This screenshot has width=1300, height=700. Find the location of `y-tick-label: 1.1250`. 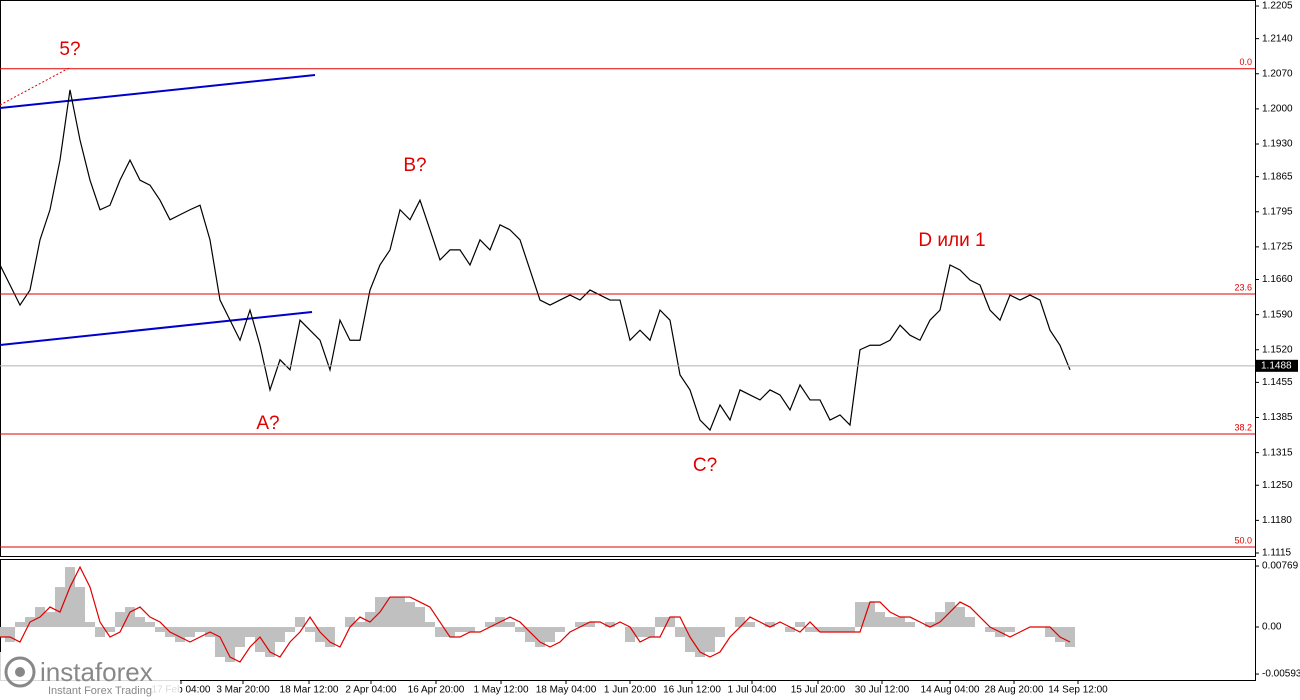

y-tick-label: 1.1250 is located at coordinates (1277, 485).